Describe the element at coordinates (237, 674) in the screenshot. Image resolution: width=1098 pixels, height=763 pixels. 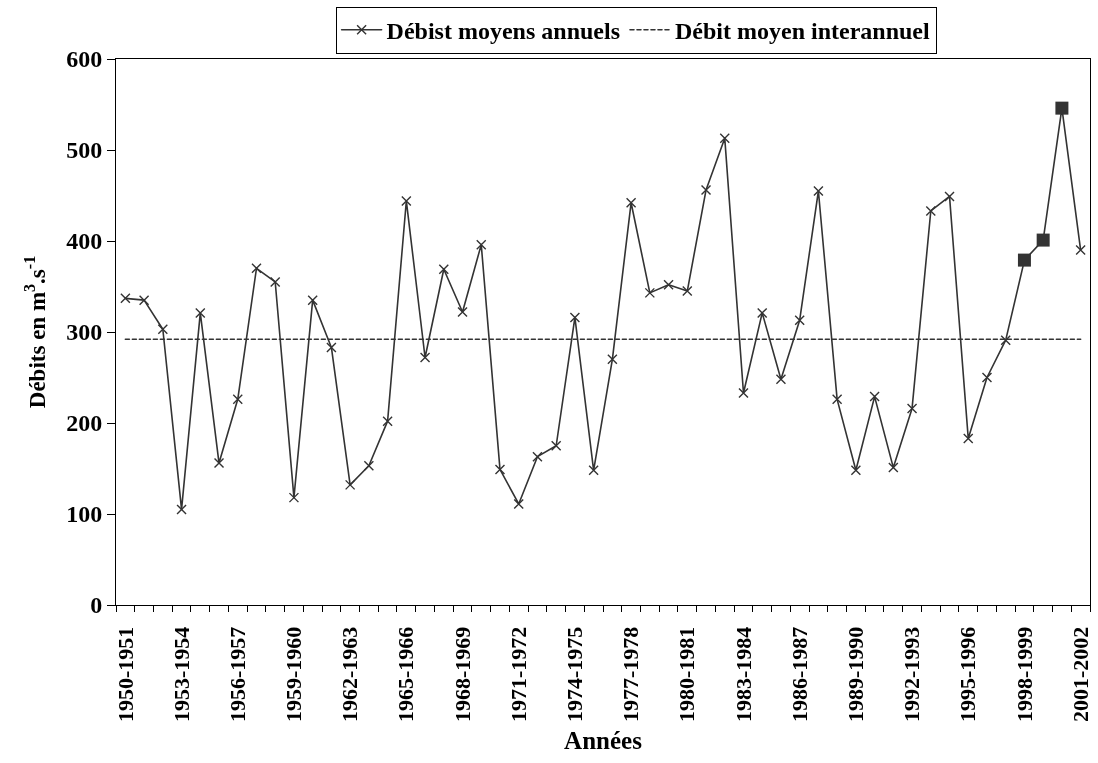
I see `x-tick-label: 1956-1957` at that location.